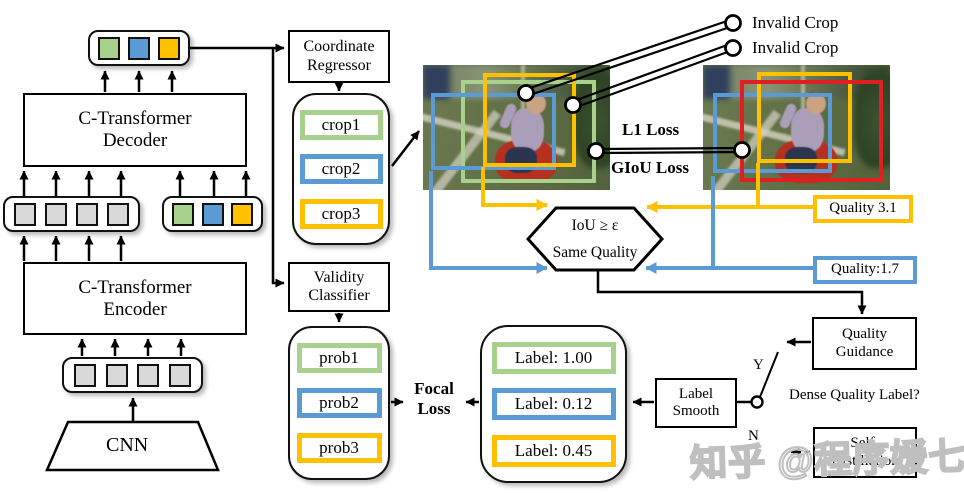  What do you see at coordinates (339, 295) in the screenshot?
I see `validity-classifier-line2: Classifier` at bounding box center [339, 295].